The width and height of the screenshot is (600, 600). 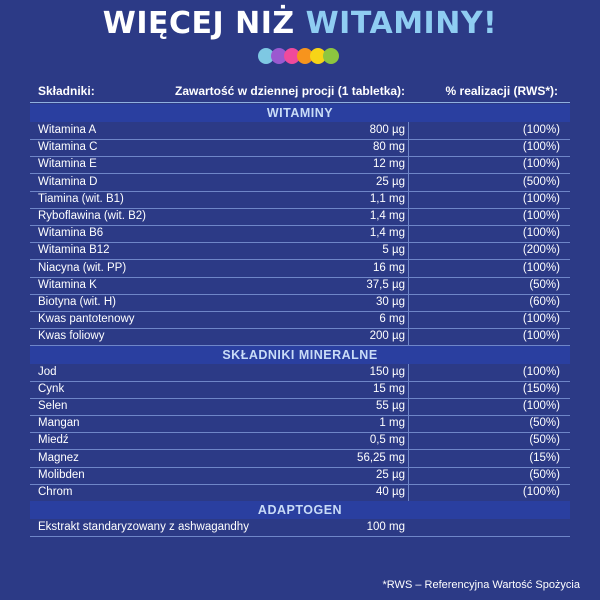 I want to click on ingredient-name: Kwas foliowy, so click(x=71, y=336).